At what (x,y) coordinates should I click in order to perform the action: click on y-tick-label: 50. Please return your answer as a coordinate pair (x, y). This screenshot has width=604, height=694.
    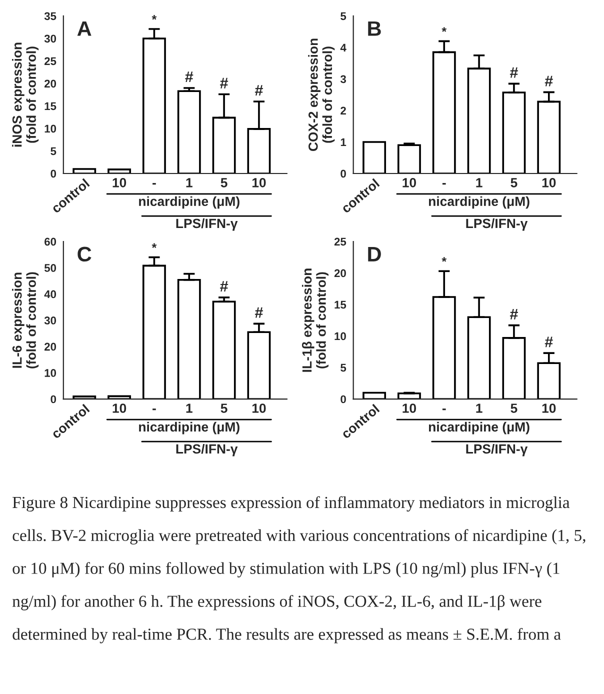
    Looking at the image, I should click on (50, 268).